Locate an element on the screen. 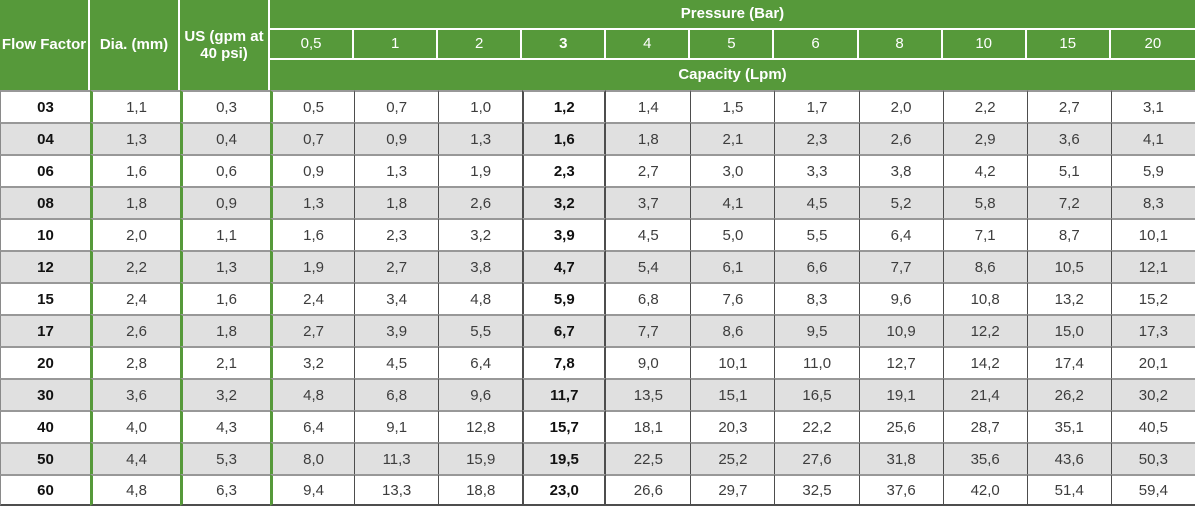 The width and height of the screenshot is (1195, 506). dia-mm-cell: 3,6 is located at coordinates (135, 394).